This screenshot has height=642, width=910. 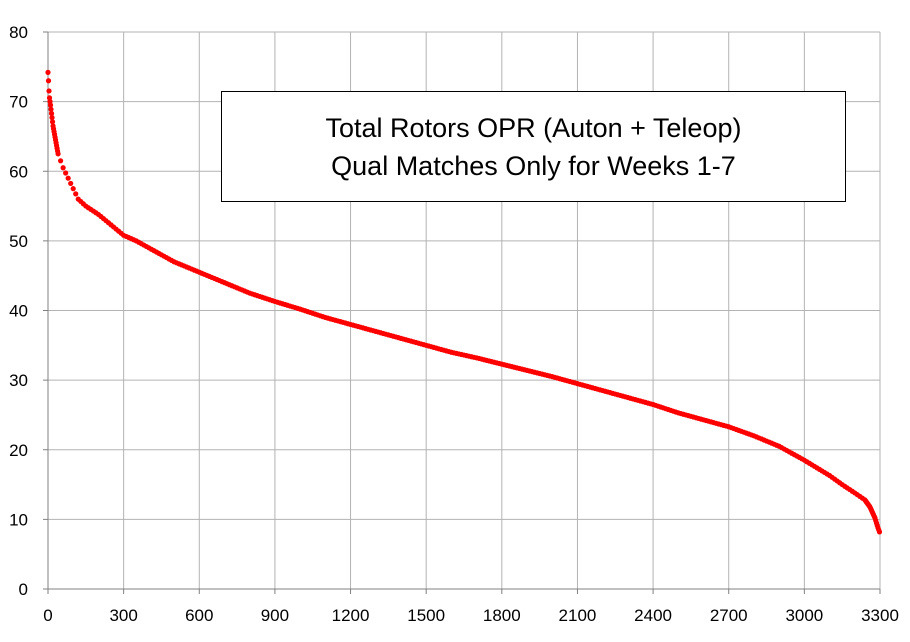 I want to click on x-tick-label-1200: 1200, so click(x=351, y=615).